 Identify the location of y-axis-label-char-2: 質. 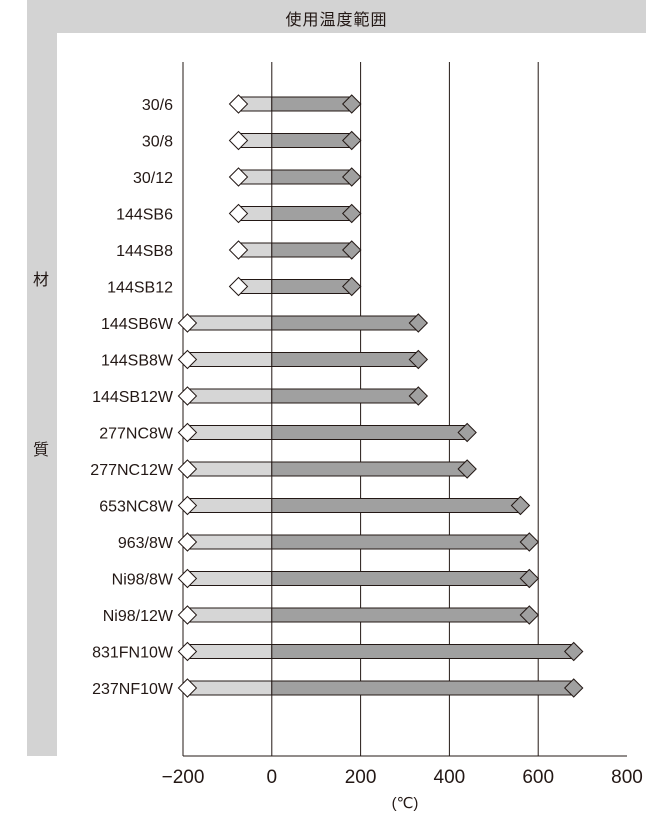
(40, 450).